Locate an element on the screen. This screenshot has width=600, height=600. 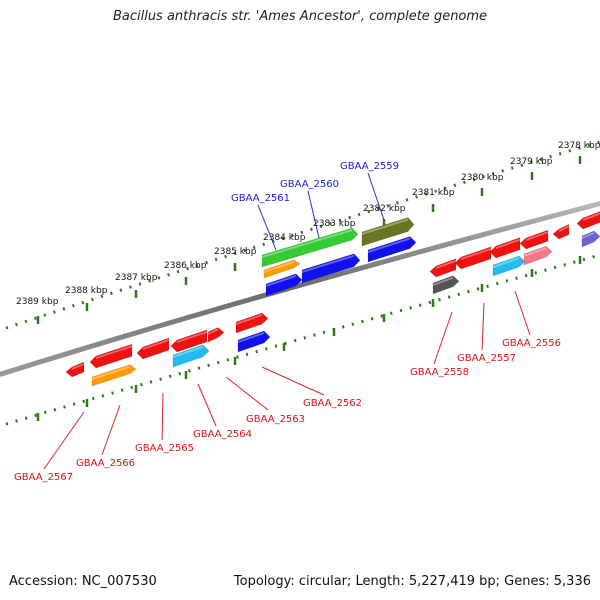
gene-label-bottom: GBAA_2556 is located at coordinates (531, 343).